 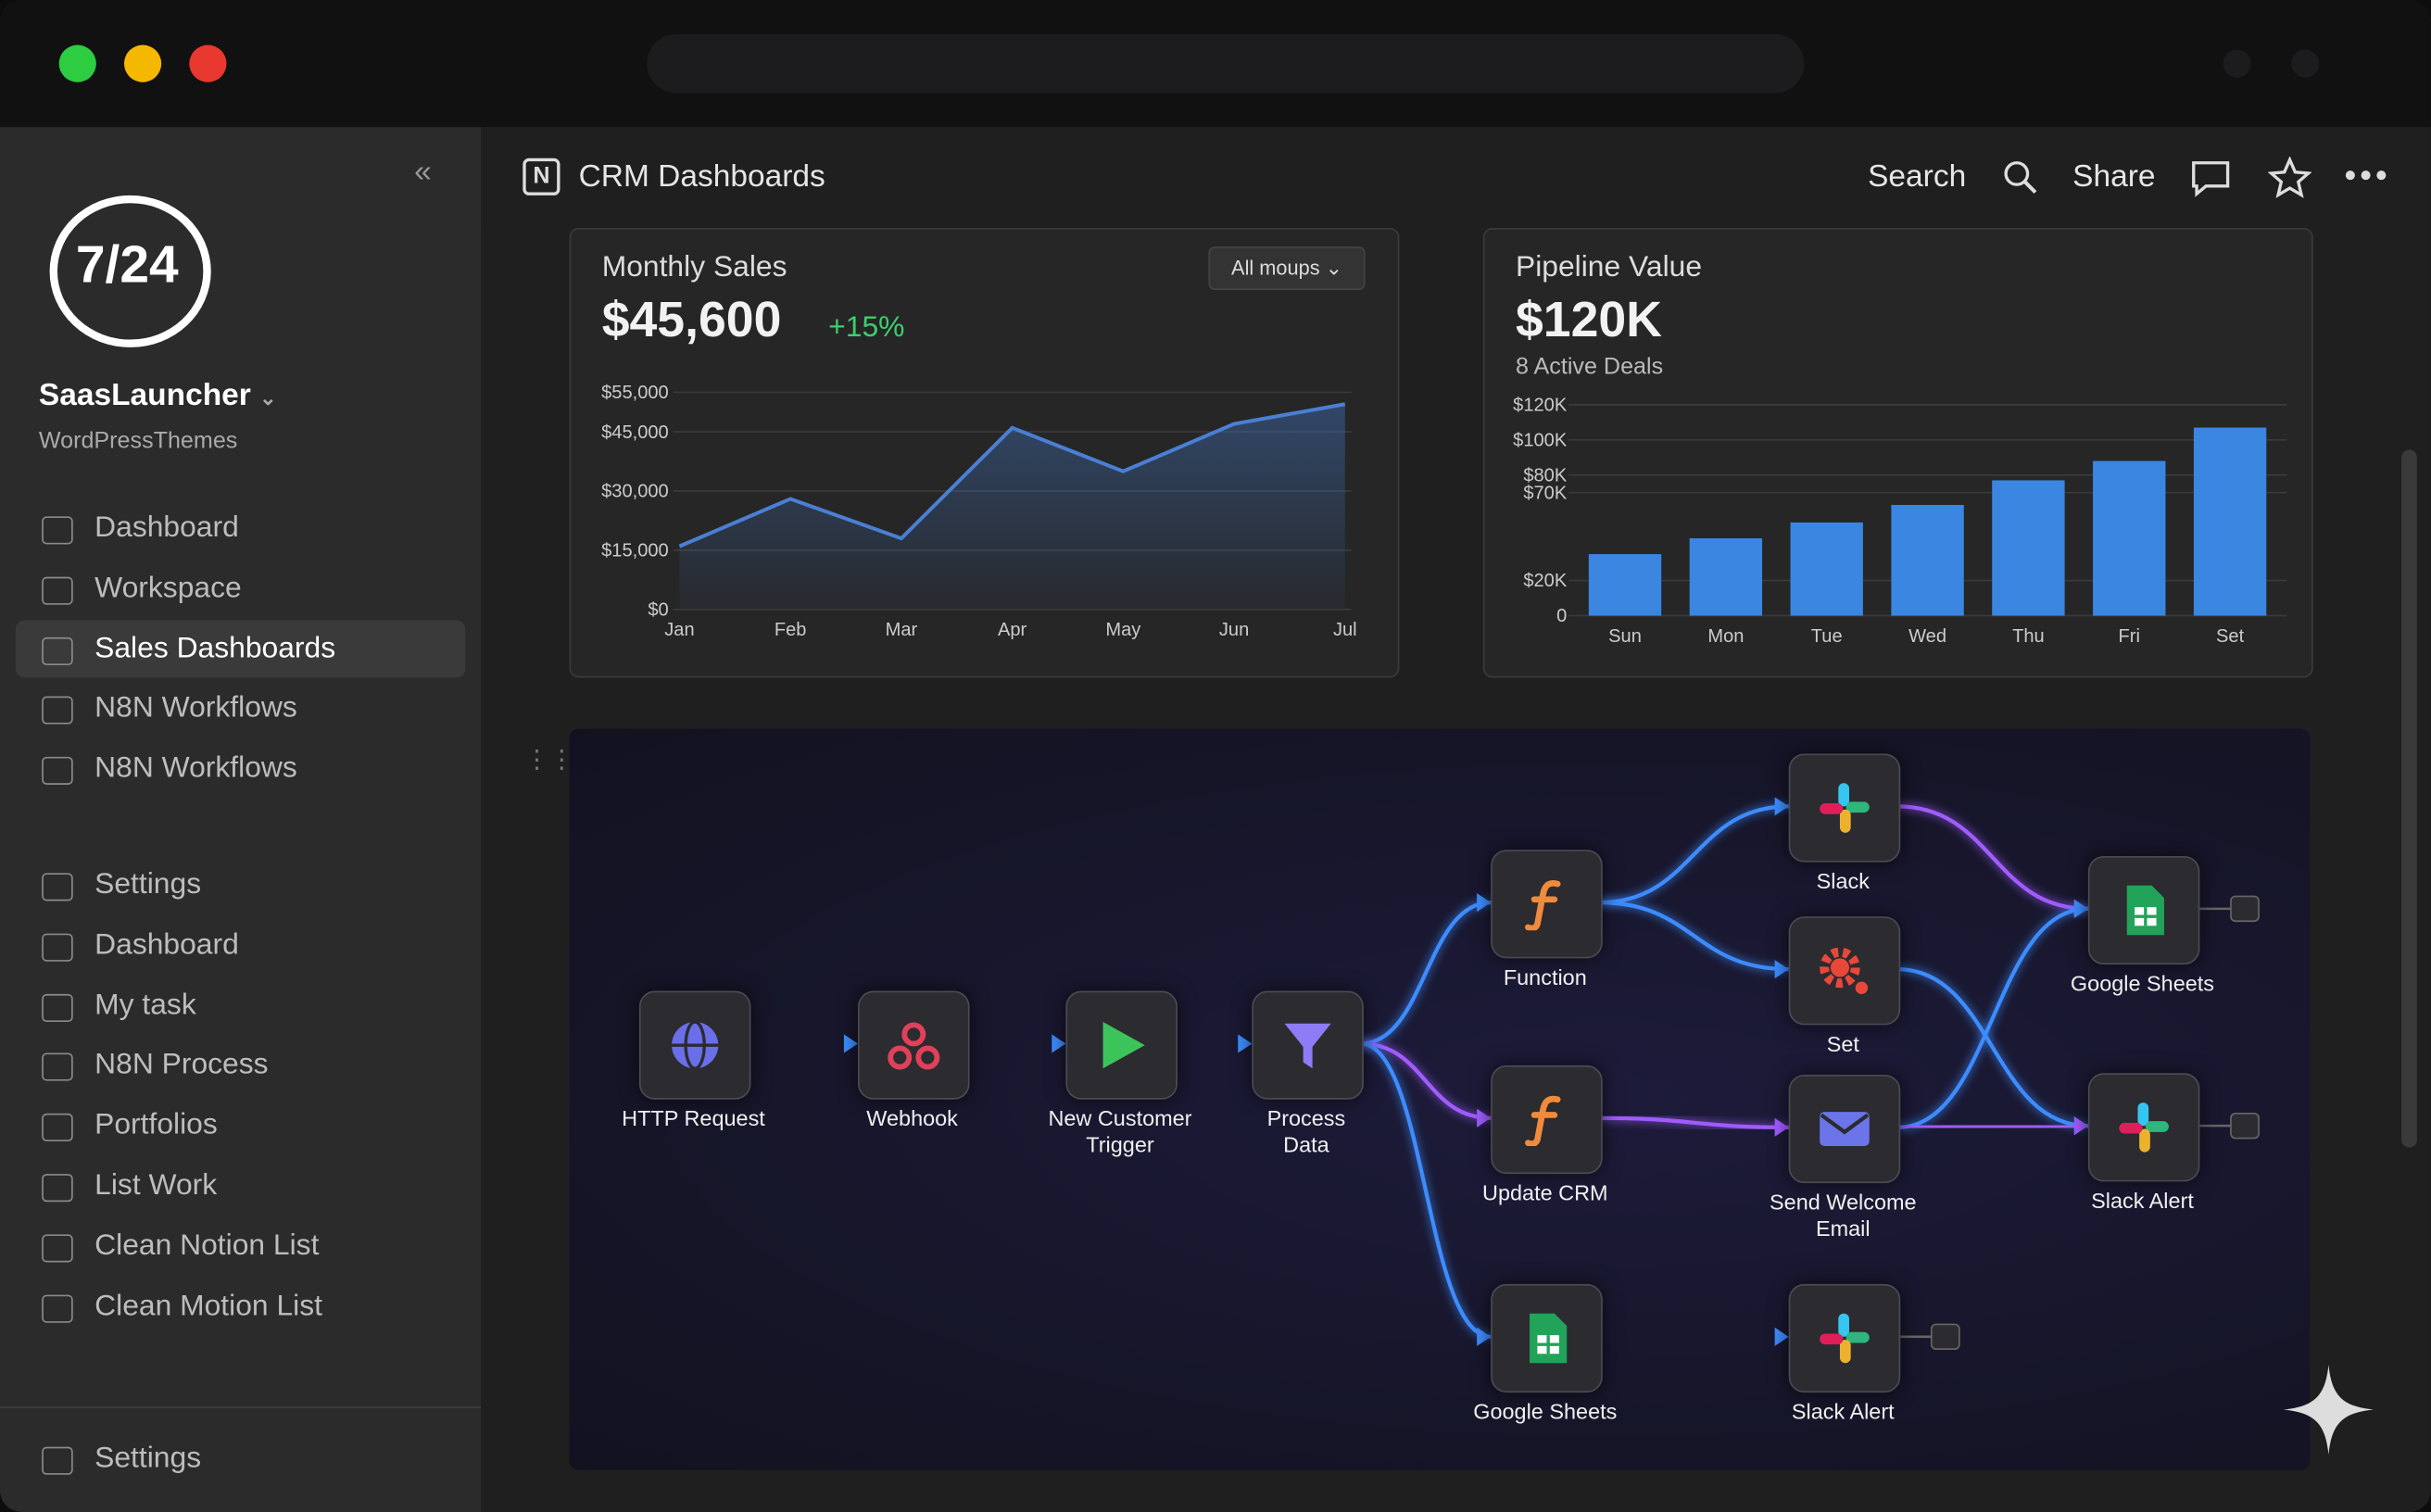 What do you see at coordinates (791, 630) in the screenshot?
I see `x-tick-label: Feb` at bounding box center [791, 630].